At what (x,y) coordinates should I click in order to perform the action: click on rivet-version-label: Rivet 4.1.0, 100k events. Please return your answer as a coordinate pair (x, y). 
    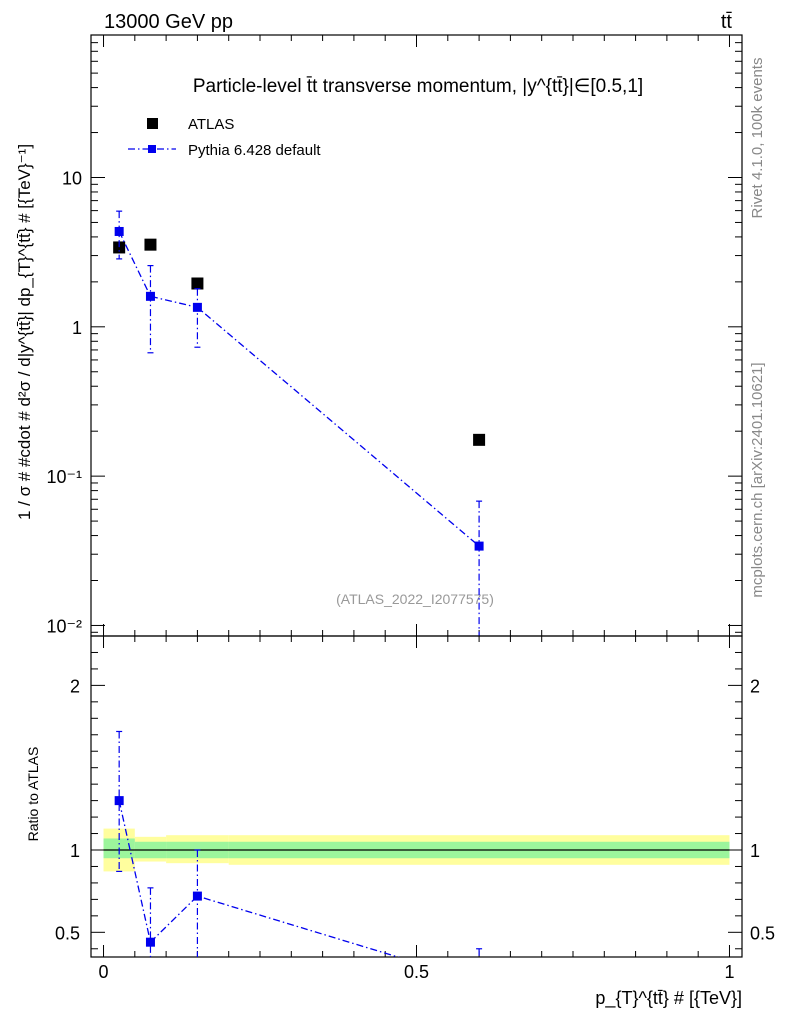
    Looking at the image, I should click on (757, 138).